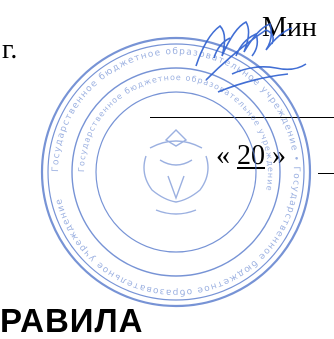 The height and width of the screenshot is (339, 334). I want to click on date-day: 20, so click(251, 155).